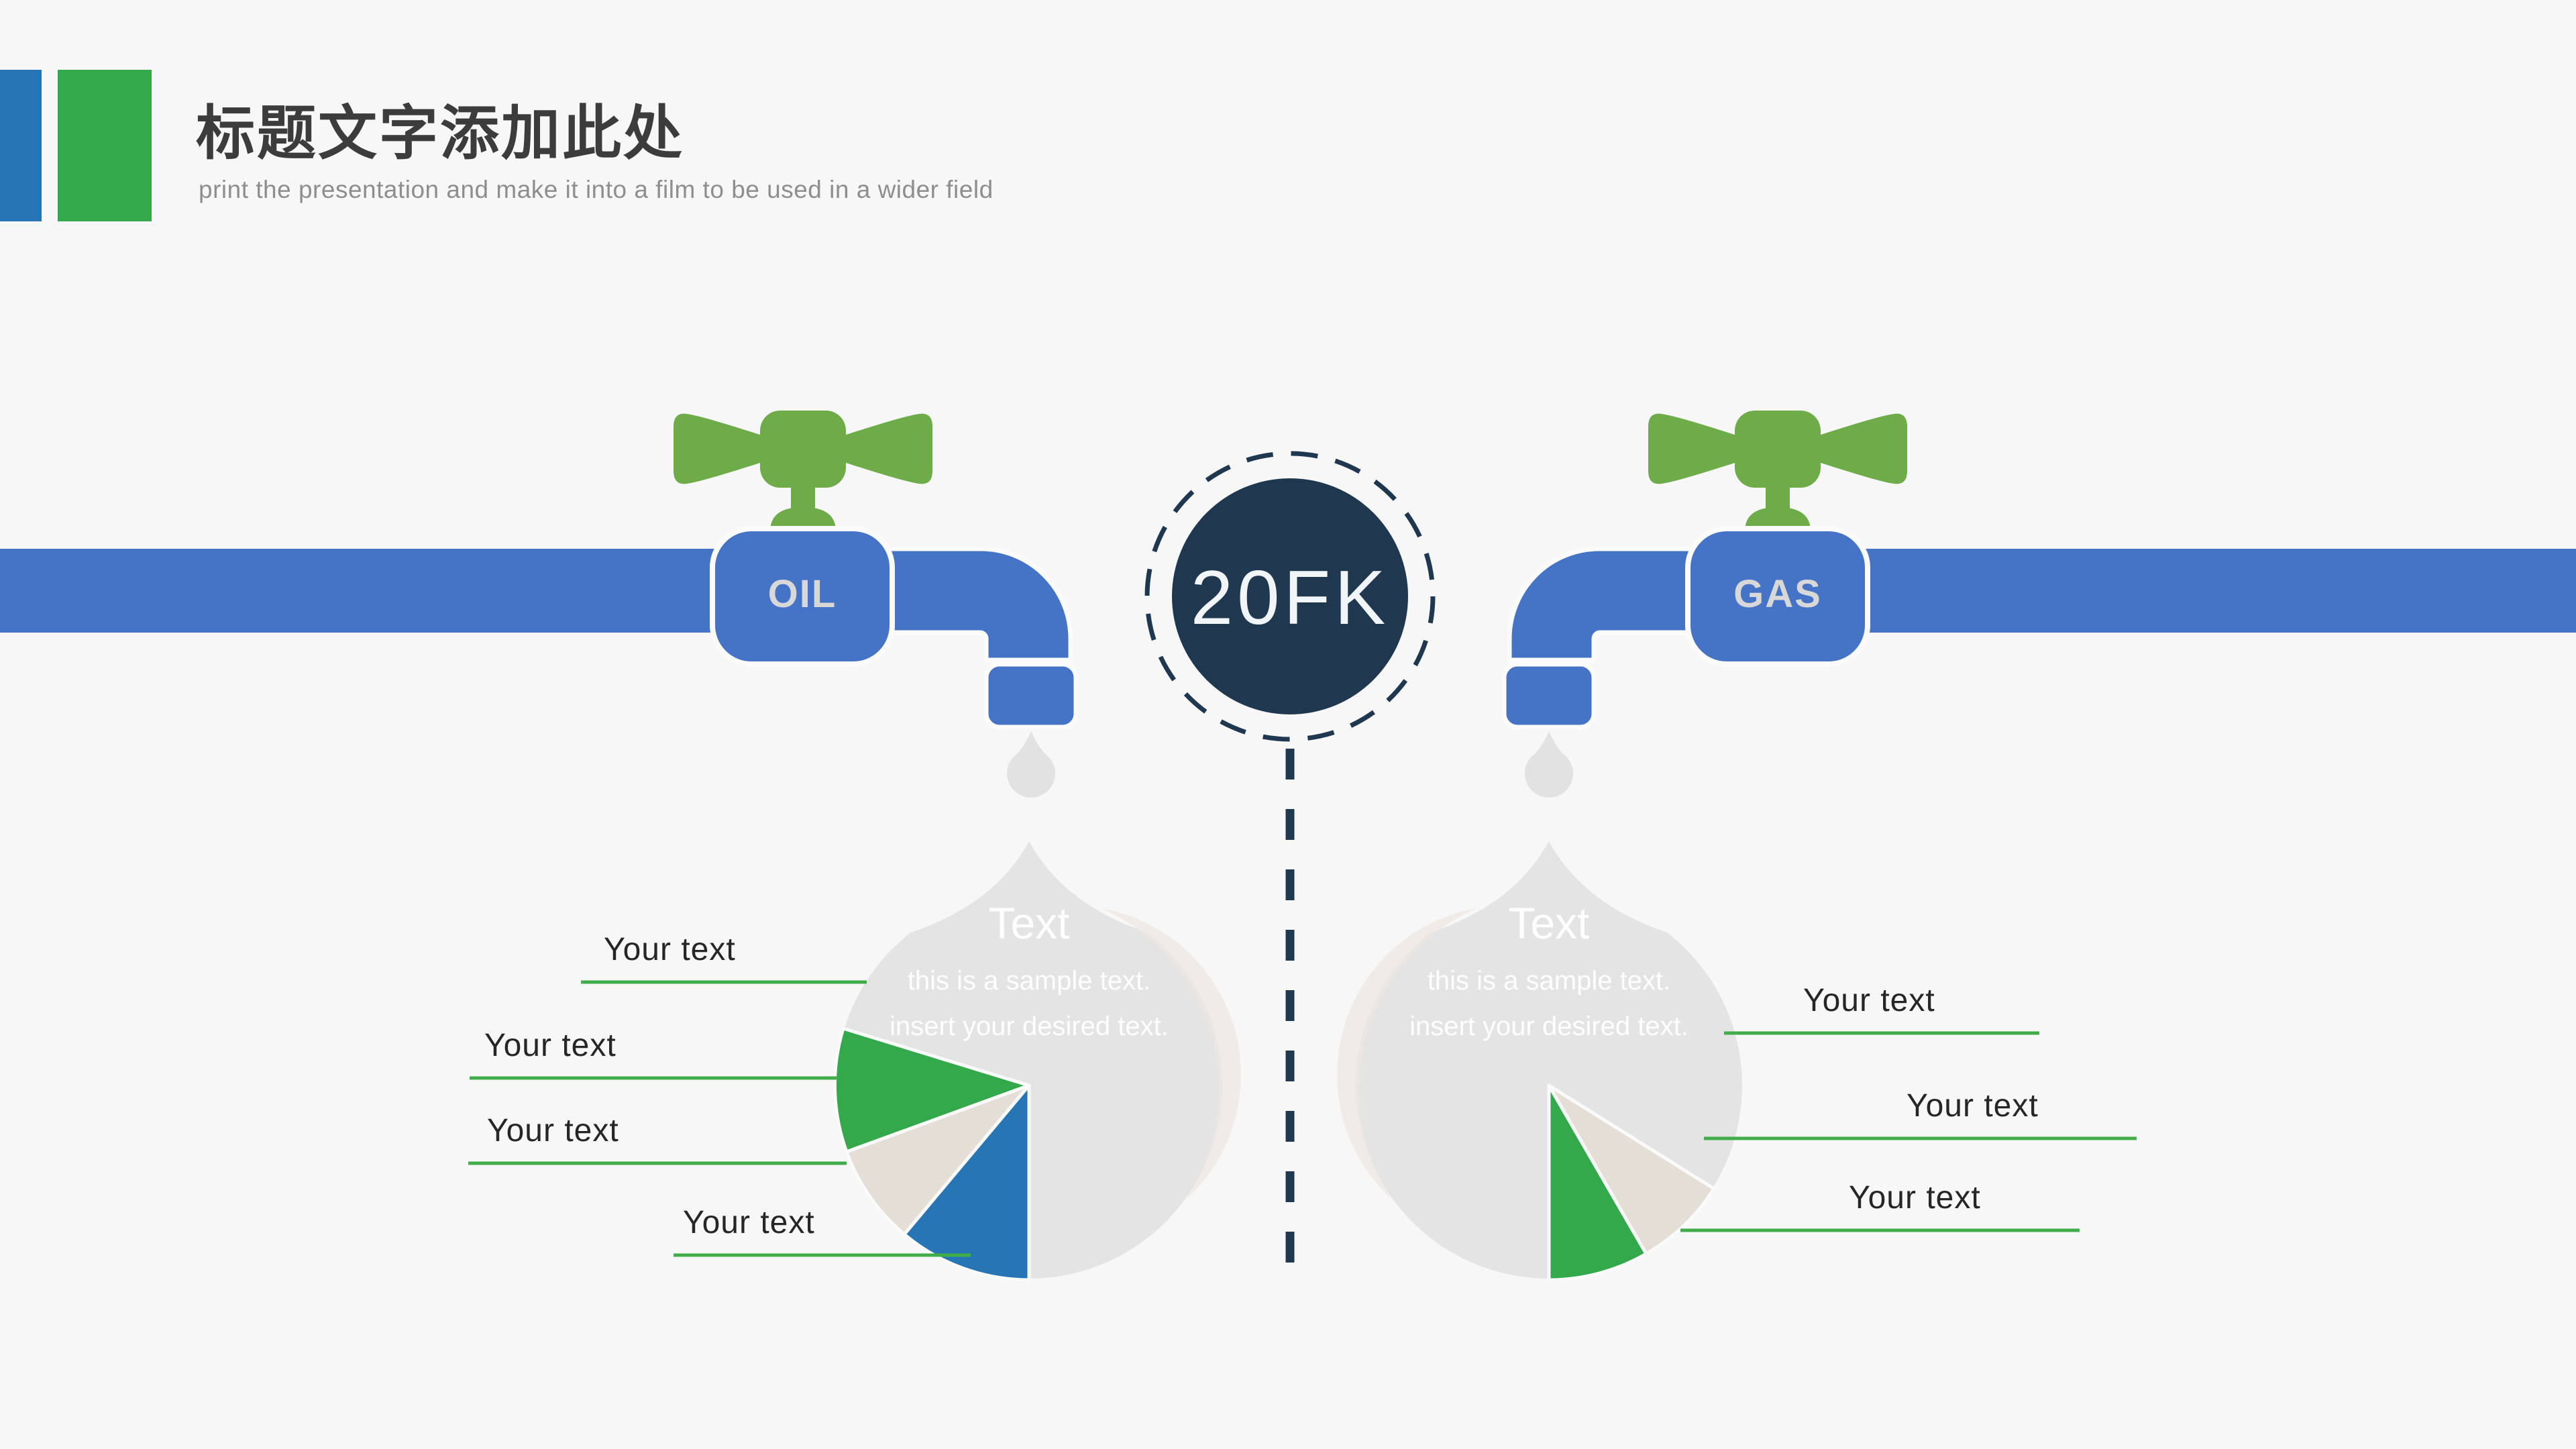 This screenshot has width=2576, height=1449. I want to click on pie-slice-blue, so click(966, 1182).